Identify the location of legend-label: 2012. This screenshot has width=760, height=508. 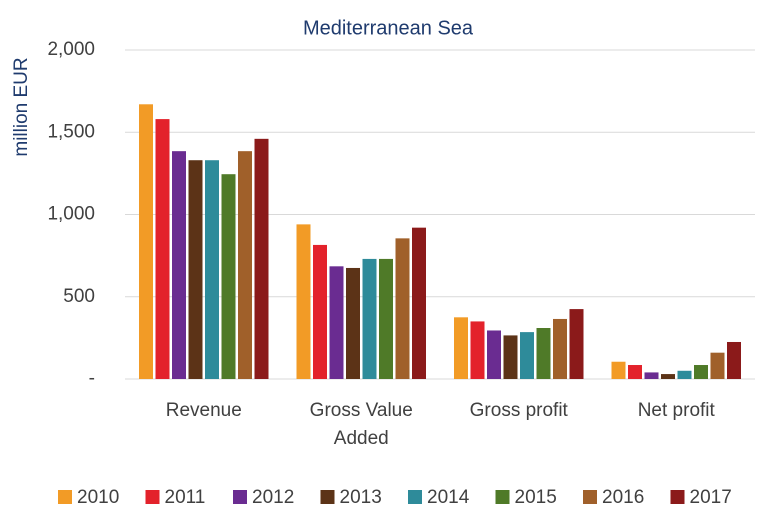
(273, 497).